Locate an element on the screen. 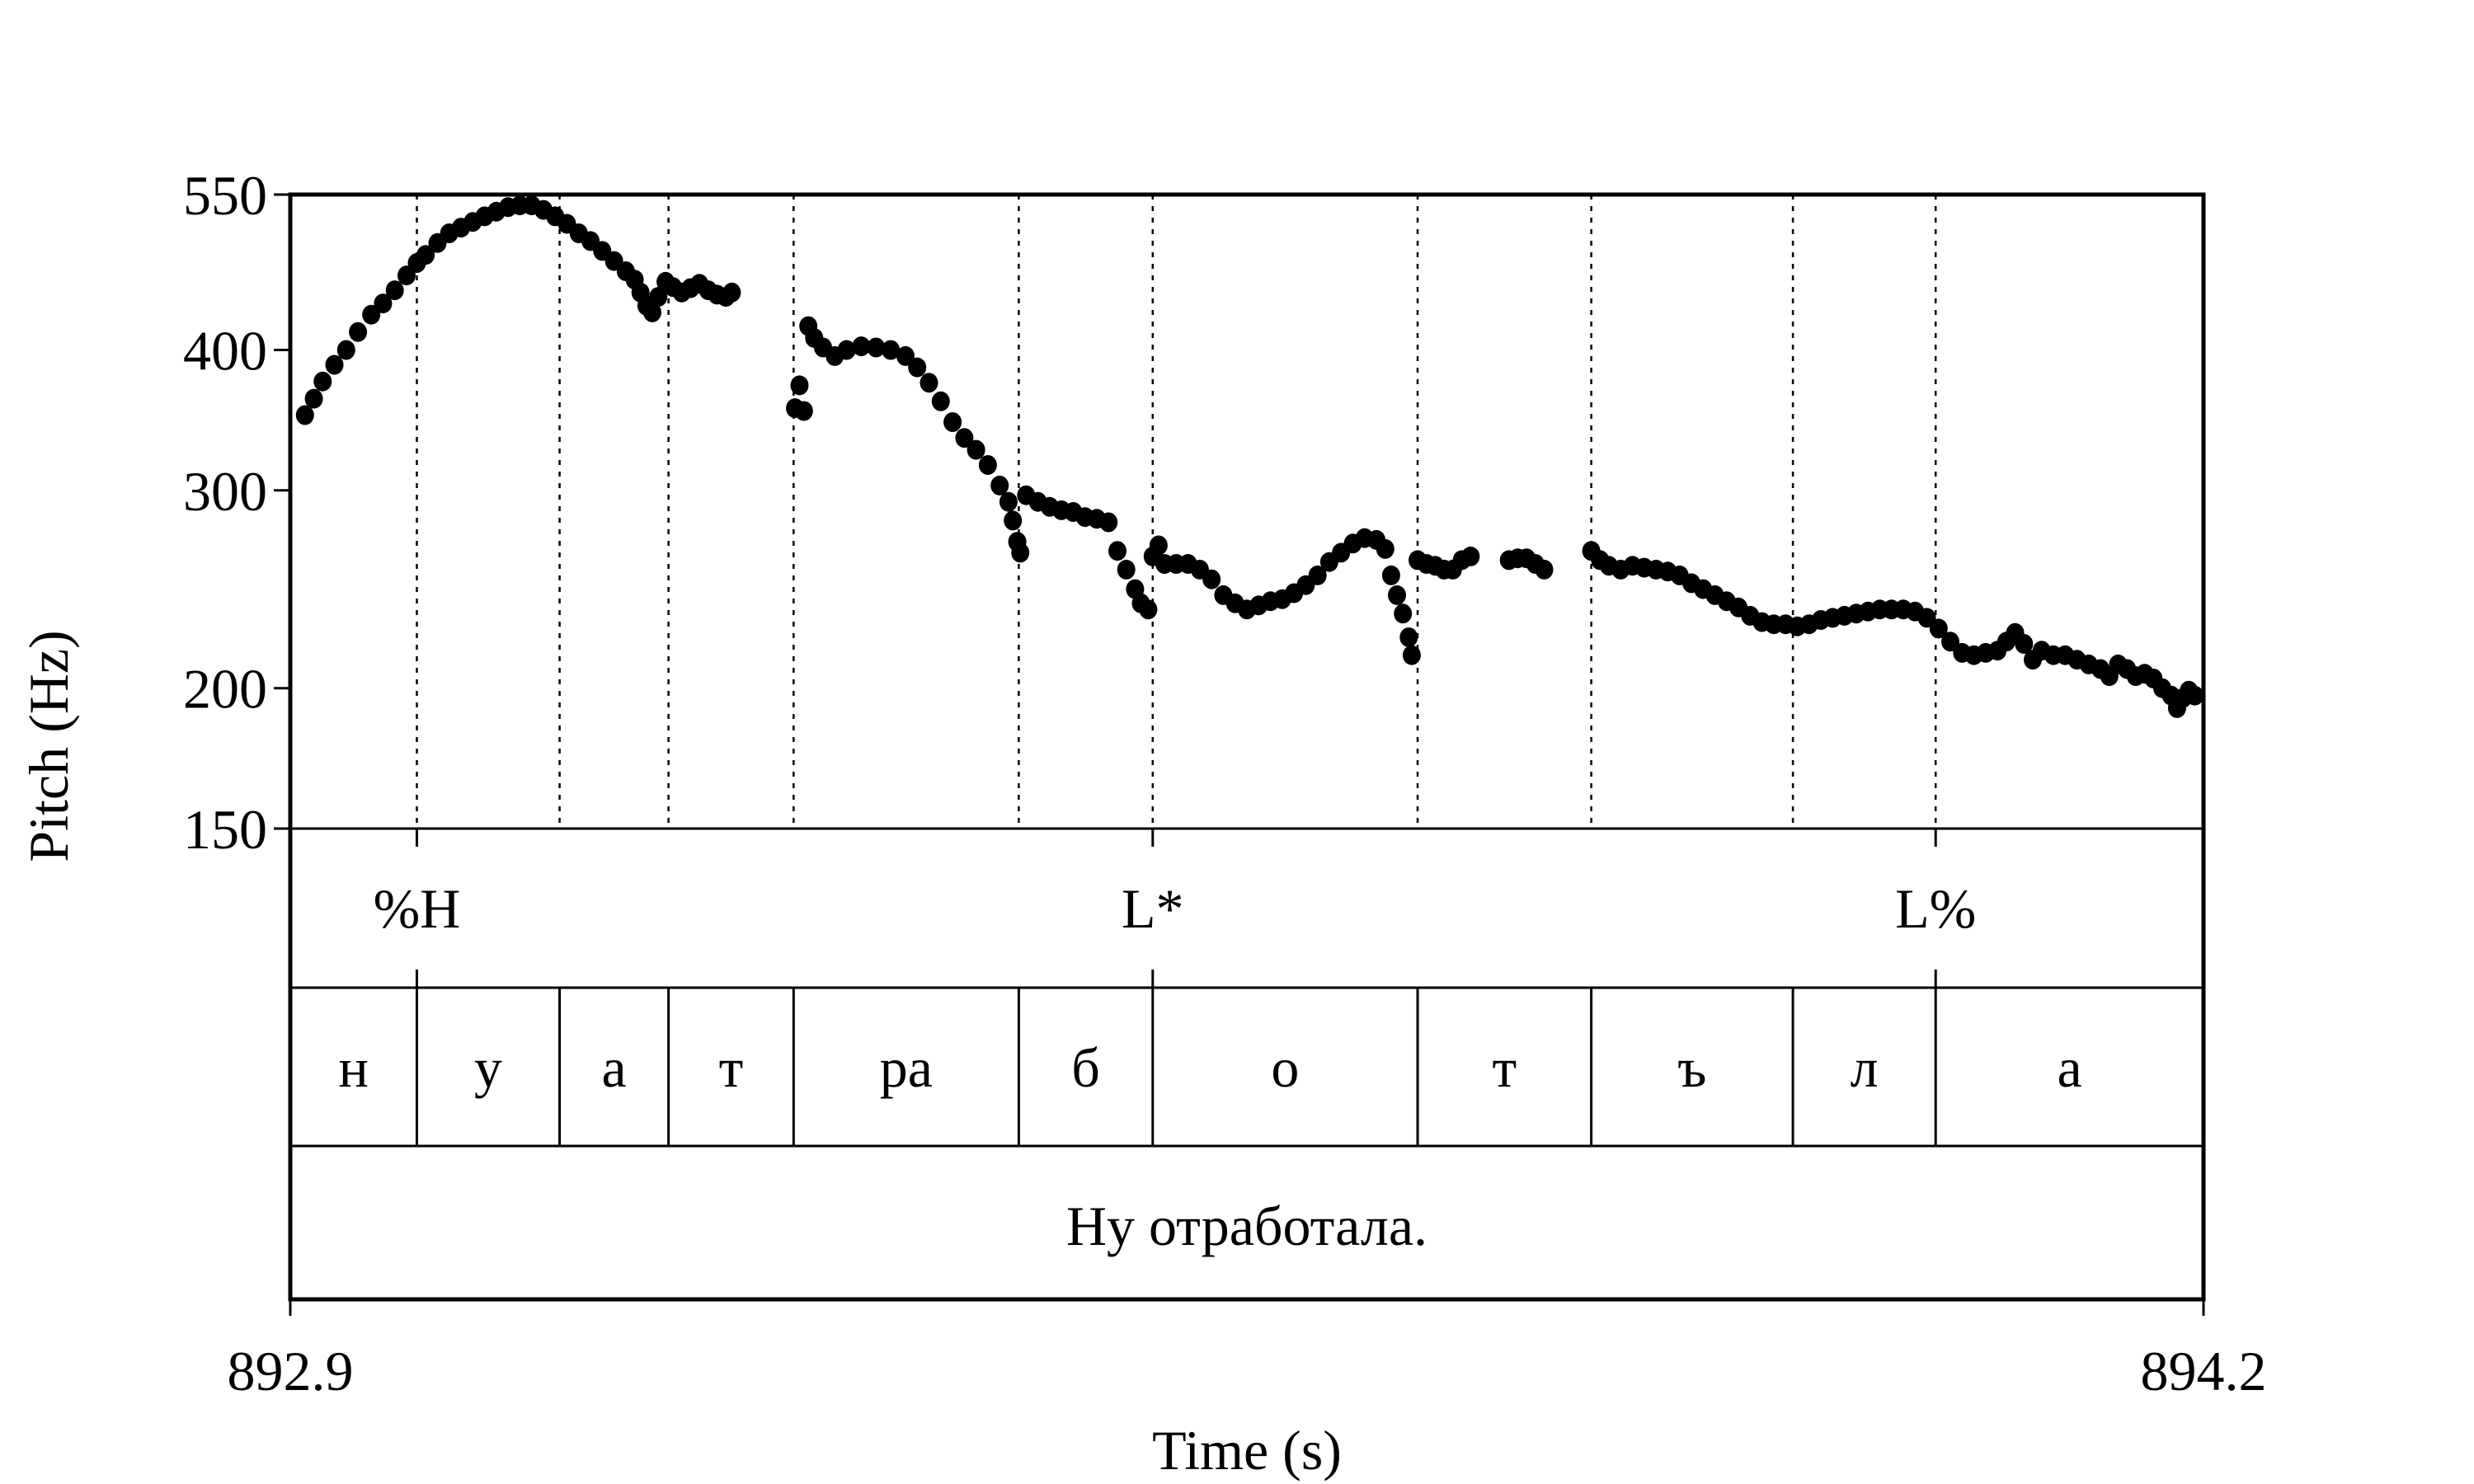 The height and width of the screenshot is (1484, 2474). x-axis-title: Time (s) is located at coordinates (1247, 1450).